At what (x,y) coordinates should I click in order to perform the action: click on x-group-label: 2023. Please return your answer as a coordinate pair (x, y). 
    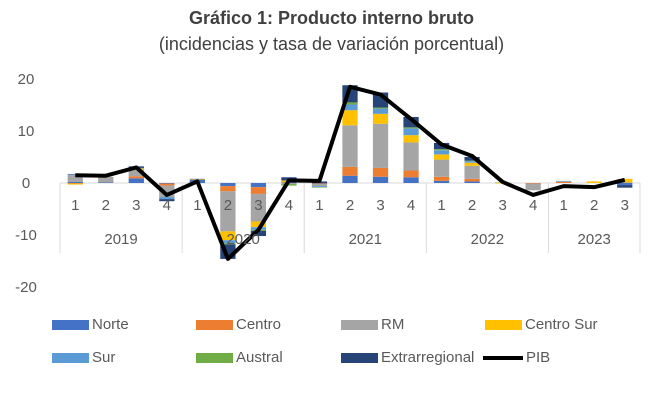
    Looking at the image, I should click on (594, 239).